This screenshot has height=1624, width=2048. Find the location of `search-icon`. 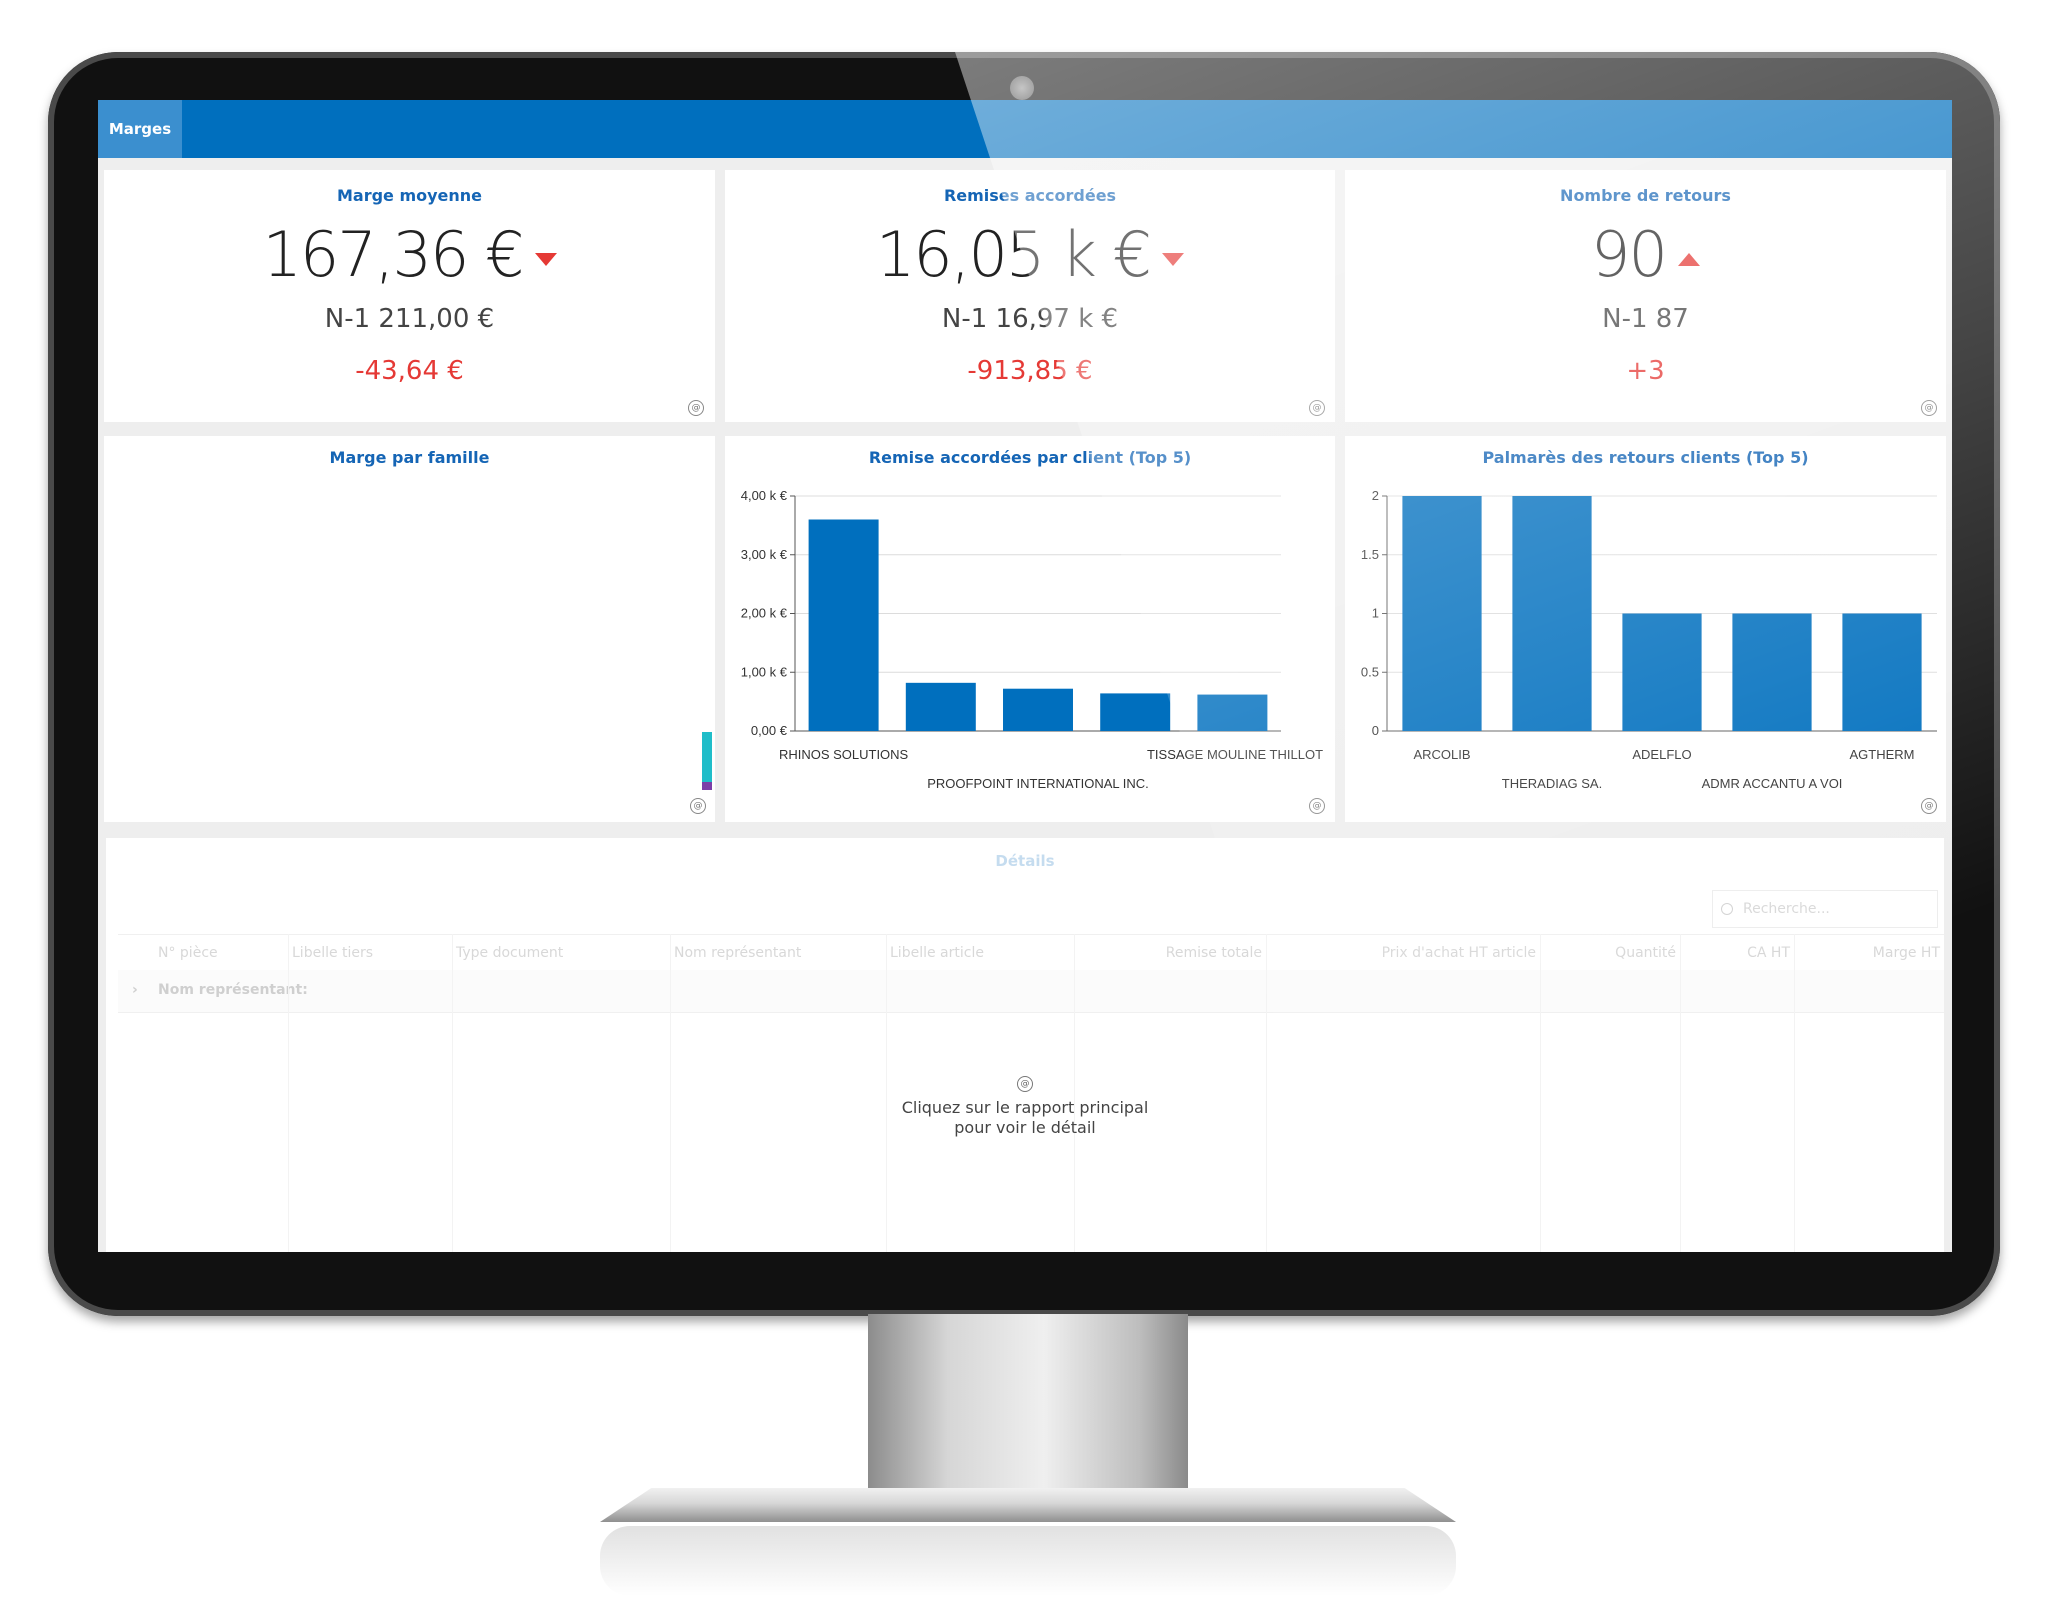

search-icon is located at coordinates (1727, 909).